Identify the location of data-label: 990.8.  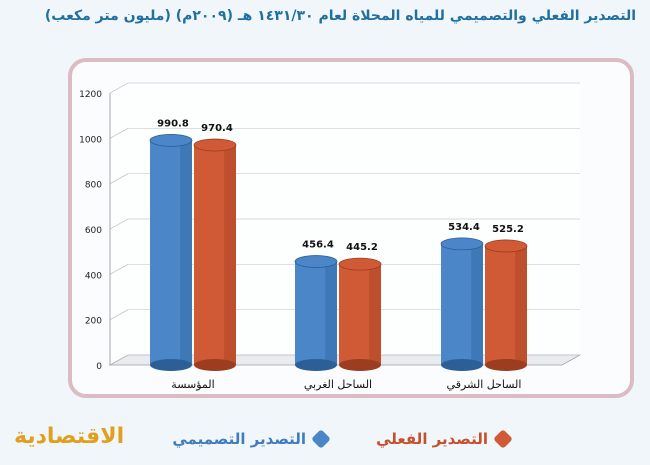
(173, 123).